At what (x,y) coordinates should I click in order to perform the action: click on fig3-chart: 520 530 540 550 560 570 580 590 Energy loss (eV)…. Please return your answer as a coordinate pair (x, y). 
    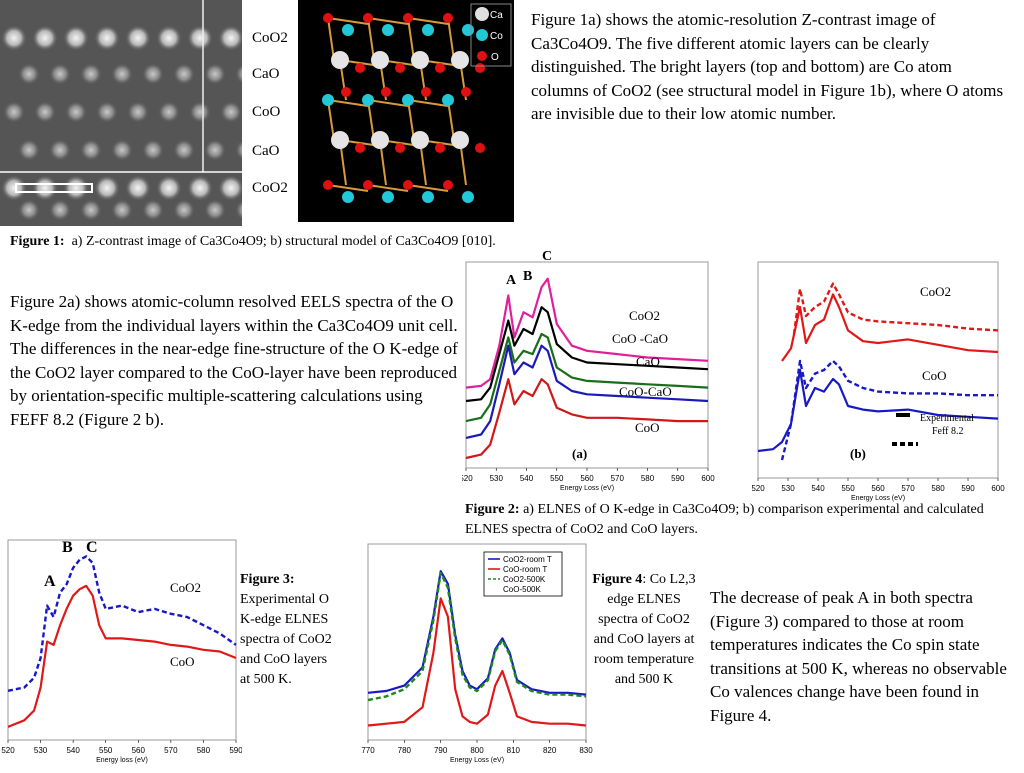
    Looking at the image, I should click on (121, 651).